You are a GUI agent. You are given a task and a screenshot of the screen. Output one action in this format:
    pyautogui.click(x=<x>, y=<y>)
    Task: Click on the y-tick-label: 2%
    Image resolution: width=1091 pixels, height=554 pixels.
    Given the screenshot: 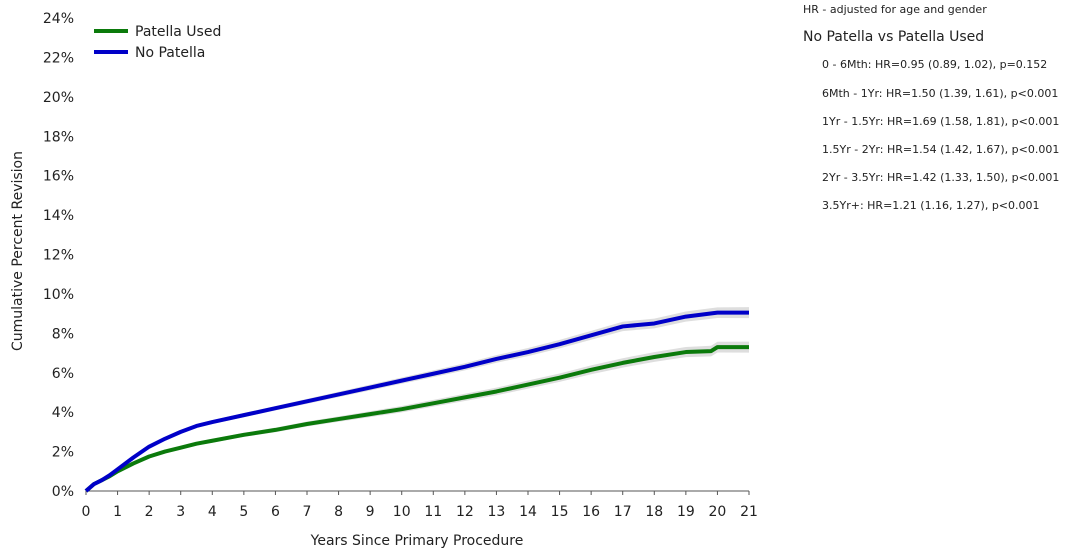 What is the action you would take?
    pyautogui.click(x=63, y=453)
    